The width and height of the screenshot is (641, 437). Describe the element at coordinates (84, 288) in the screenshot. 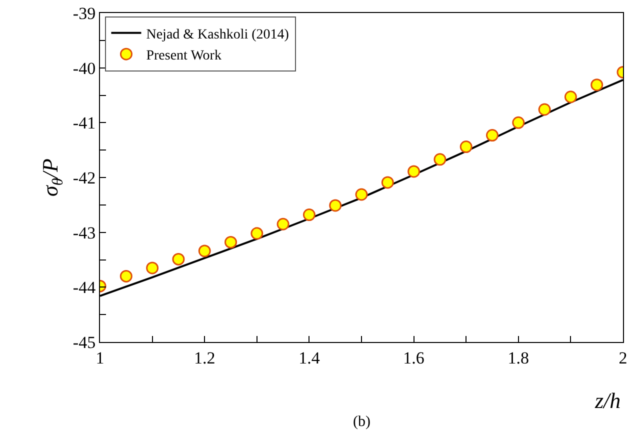

I see `y-tick-label: -44` at that location.